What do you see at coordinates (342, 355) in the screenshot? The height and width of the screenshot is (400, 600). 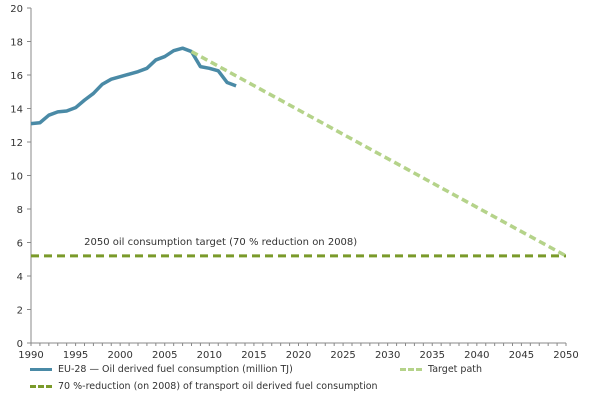 I see `x-tick-label: 2025` at bounding box center [342, 355].